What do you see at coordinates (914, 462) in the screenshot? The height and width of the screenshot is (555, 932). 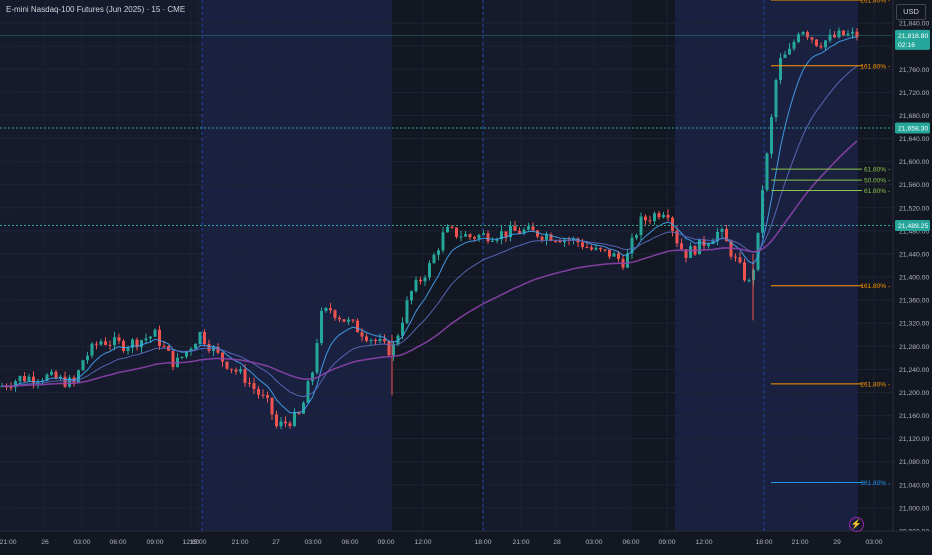 I see `y-tick-label: 21,080.00` at bounding box center [914, 462].